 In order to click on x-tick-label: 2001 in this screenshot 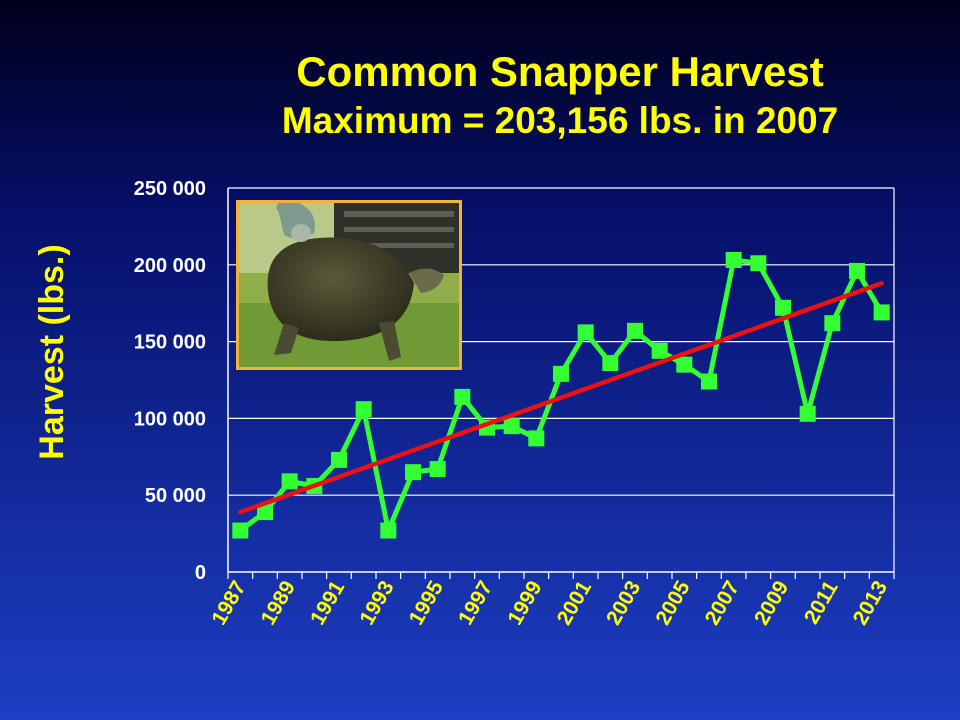, I will do `click(574, 603)`.